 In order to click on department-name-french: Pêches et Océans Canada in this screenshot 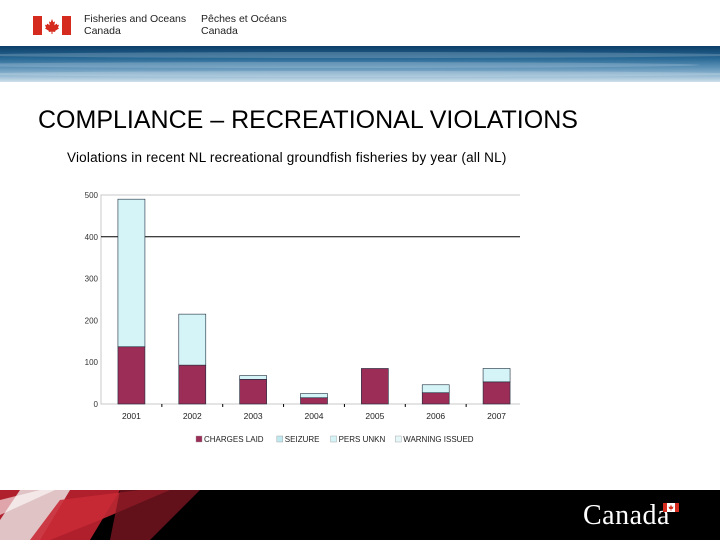, I will do `click(244, 25)`.